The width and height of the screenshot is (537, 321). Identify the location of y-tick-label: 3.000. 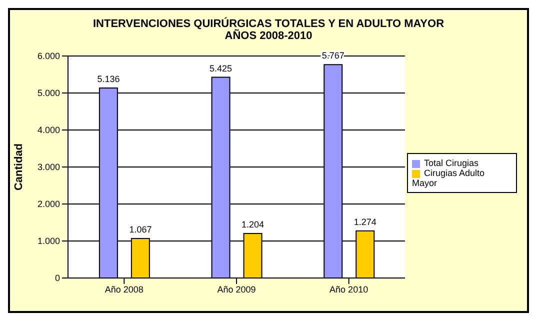
(48, 167).